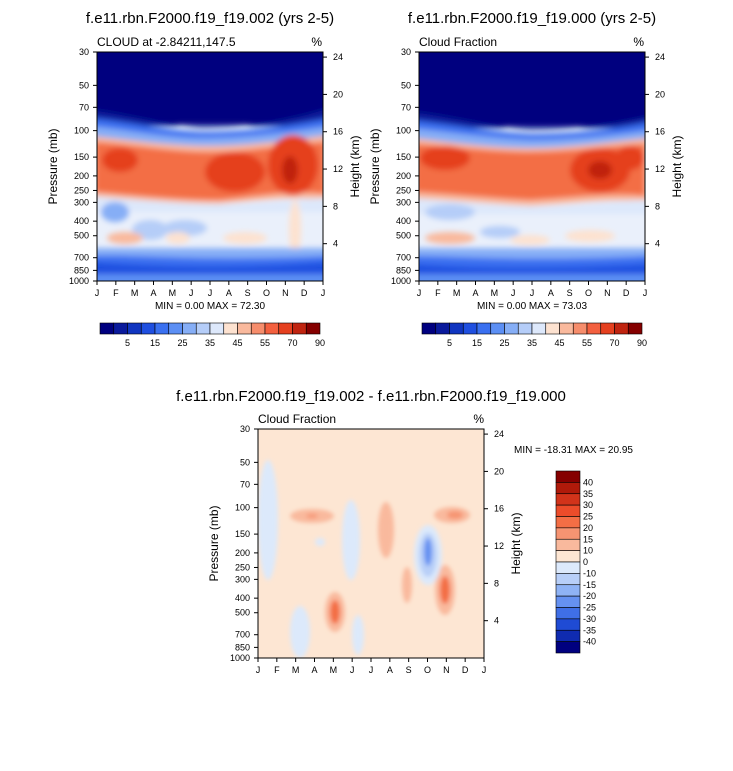 The image size is (733, 771). Describe the element at coordinates (495, 293) in the screenshot. I see `panel-b-month-tick-label: M` at that location.